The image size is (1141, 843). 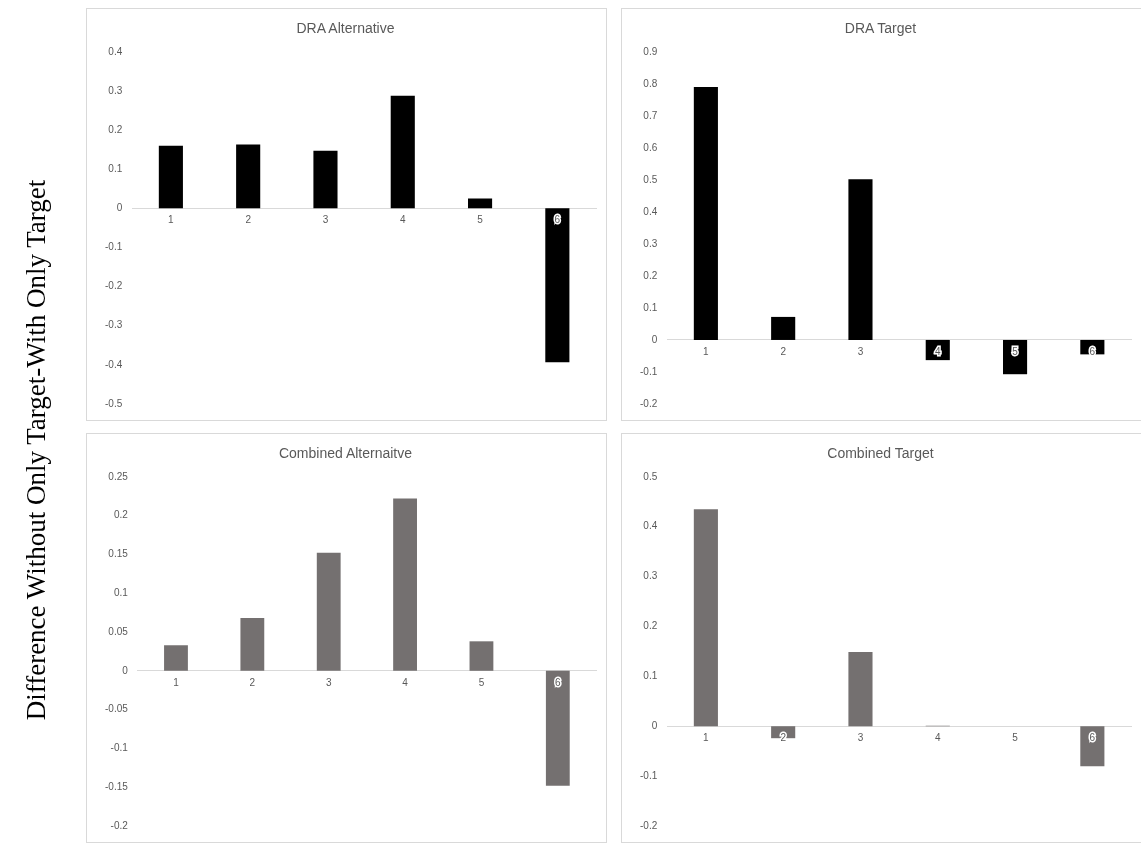 What do you see at coordinates (345, 453) in the screenshot?
I see `chart-title: Combined Alternaitve` at bounding box center [345, 453].